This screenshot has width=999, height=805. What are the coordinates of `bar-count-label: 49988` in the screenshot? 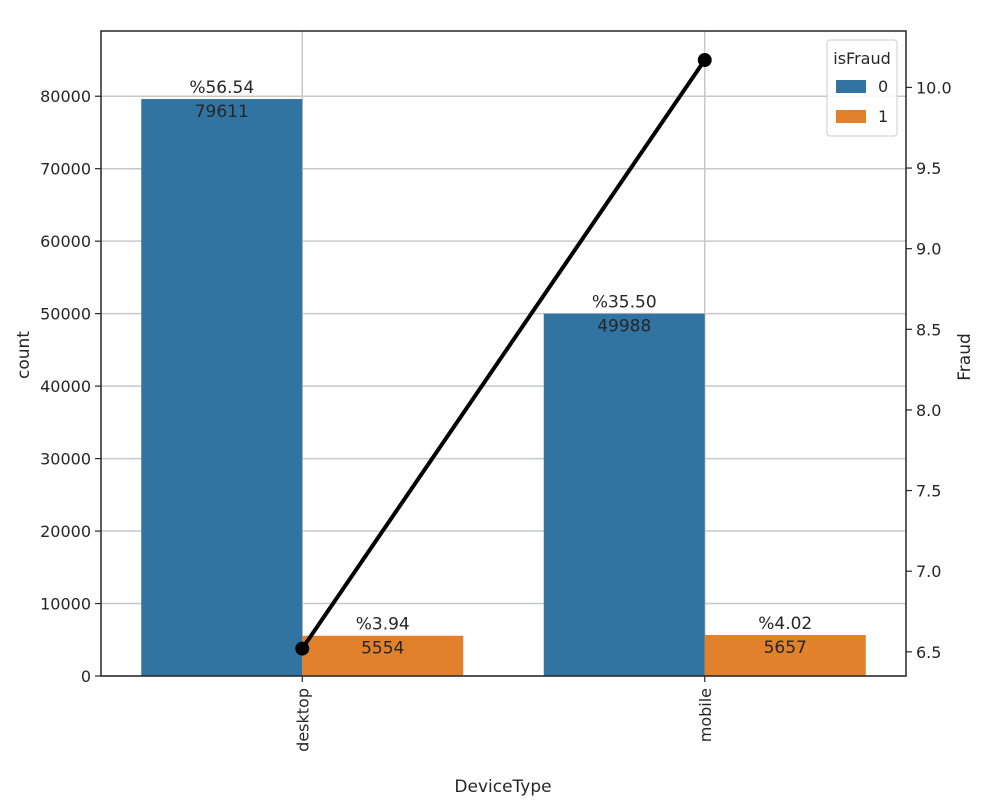 It's located at (624, 327).